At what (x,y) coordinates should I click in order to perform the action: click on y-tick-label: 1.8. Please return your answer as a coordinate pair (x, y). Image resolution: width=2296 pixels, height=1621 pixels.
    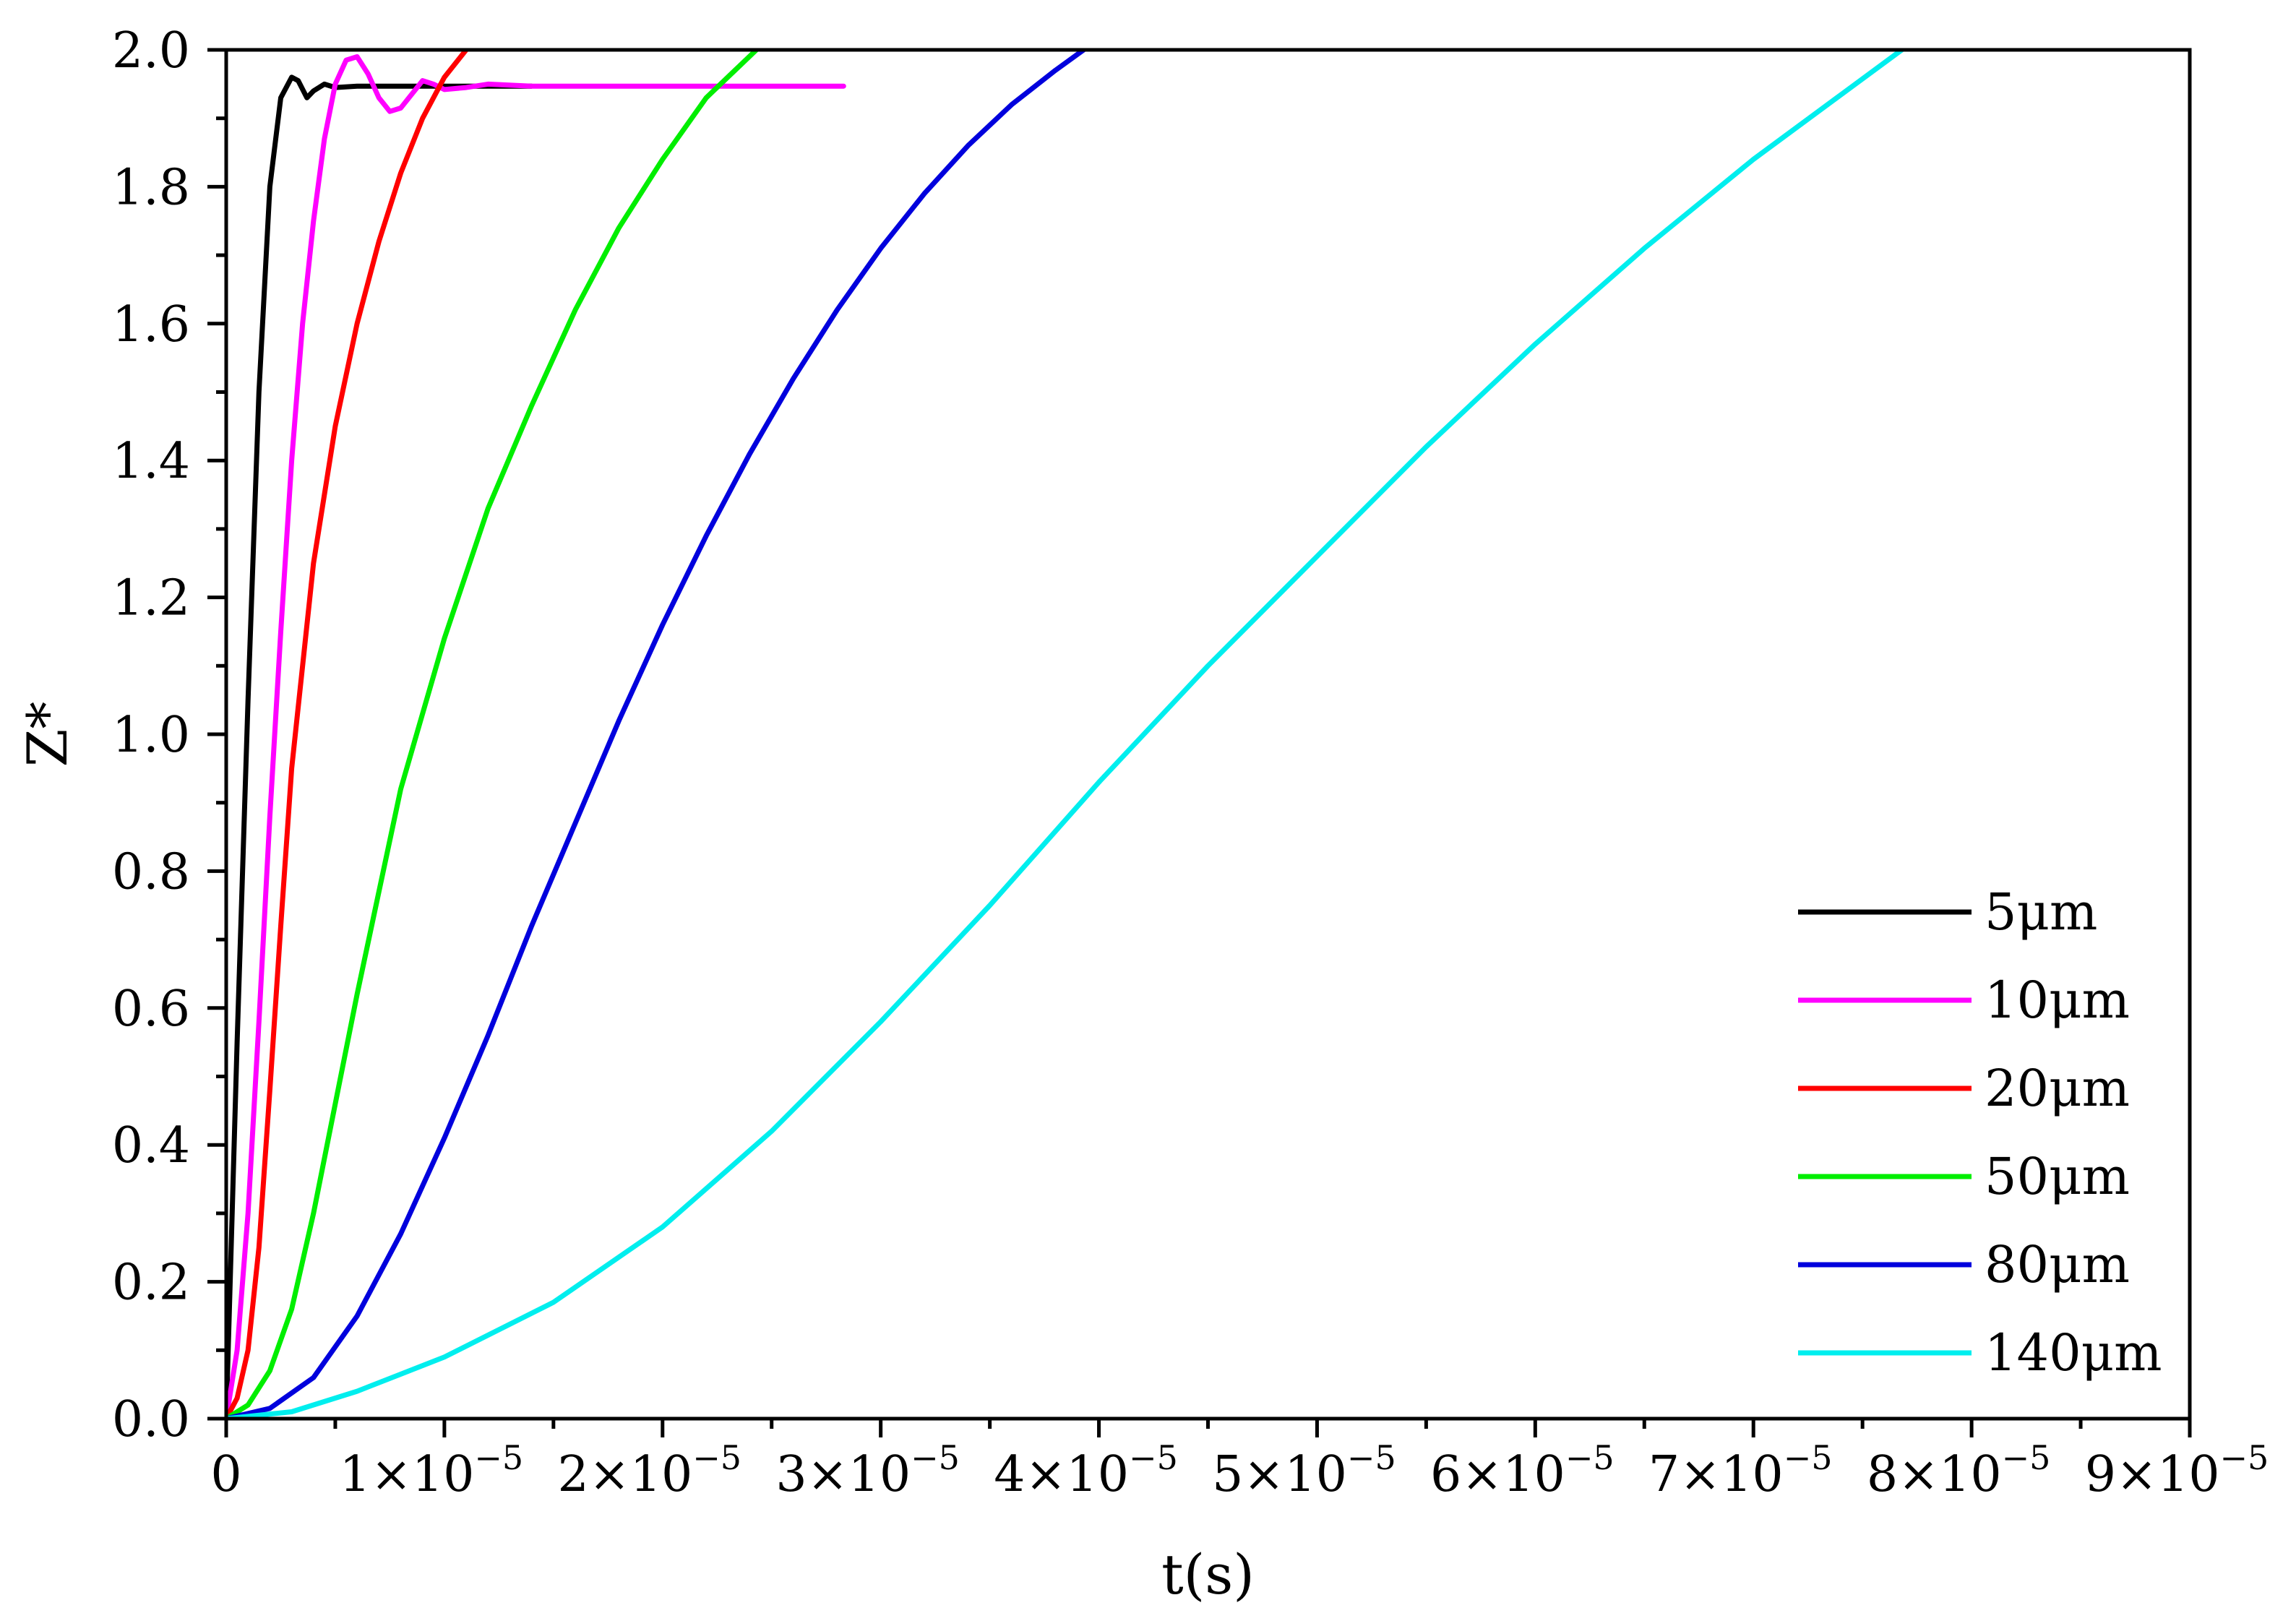
    Looking at the image, I should click on (151, 187).